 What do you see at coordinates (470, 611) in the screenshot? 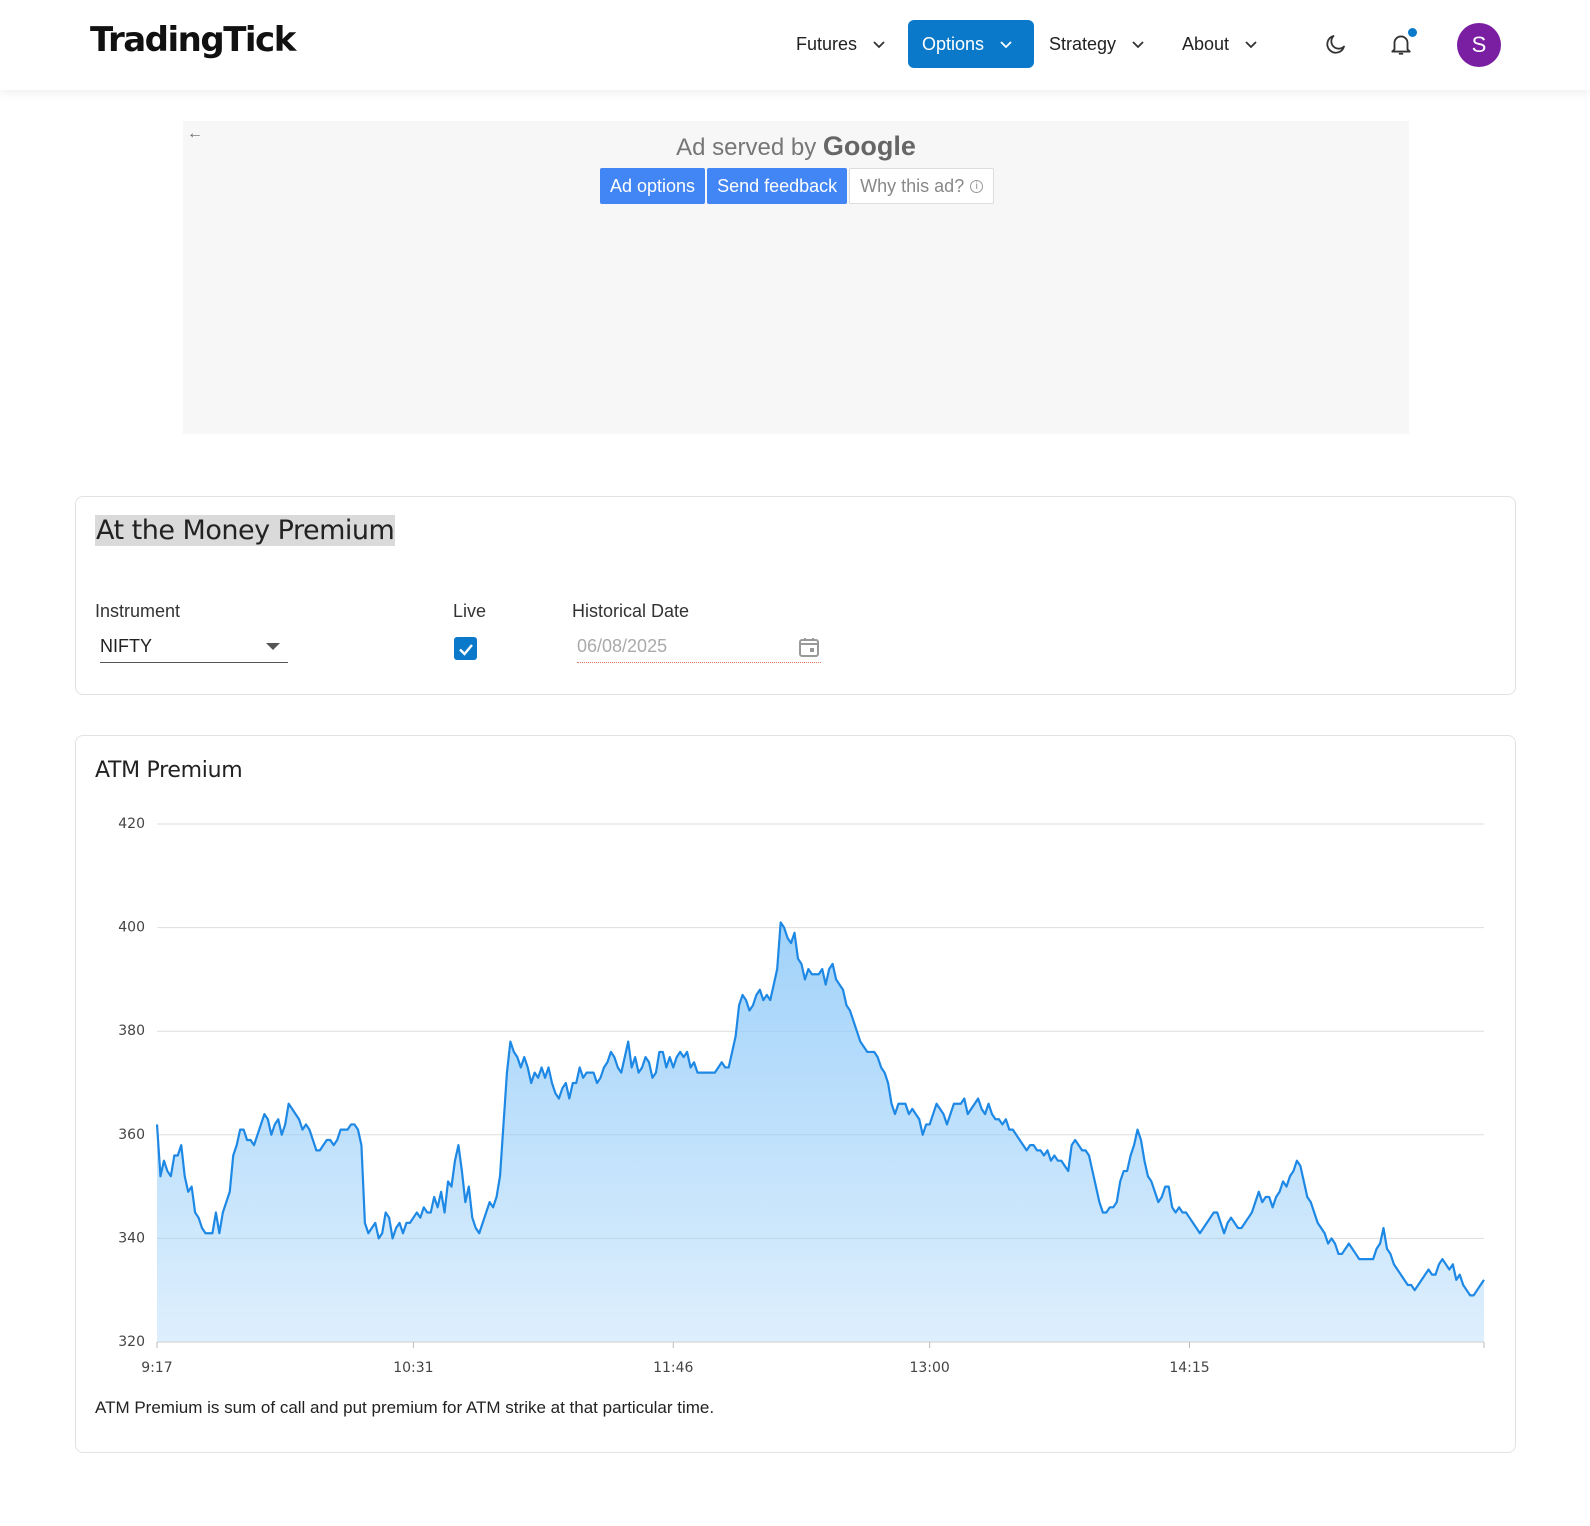
I see `live-label: Live` at bounding box center [470, 611].